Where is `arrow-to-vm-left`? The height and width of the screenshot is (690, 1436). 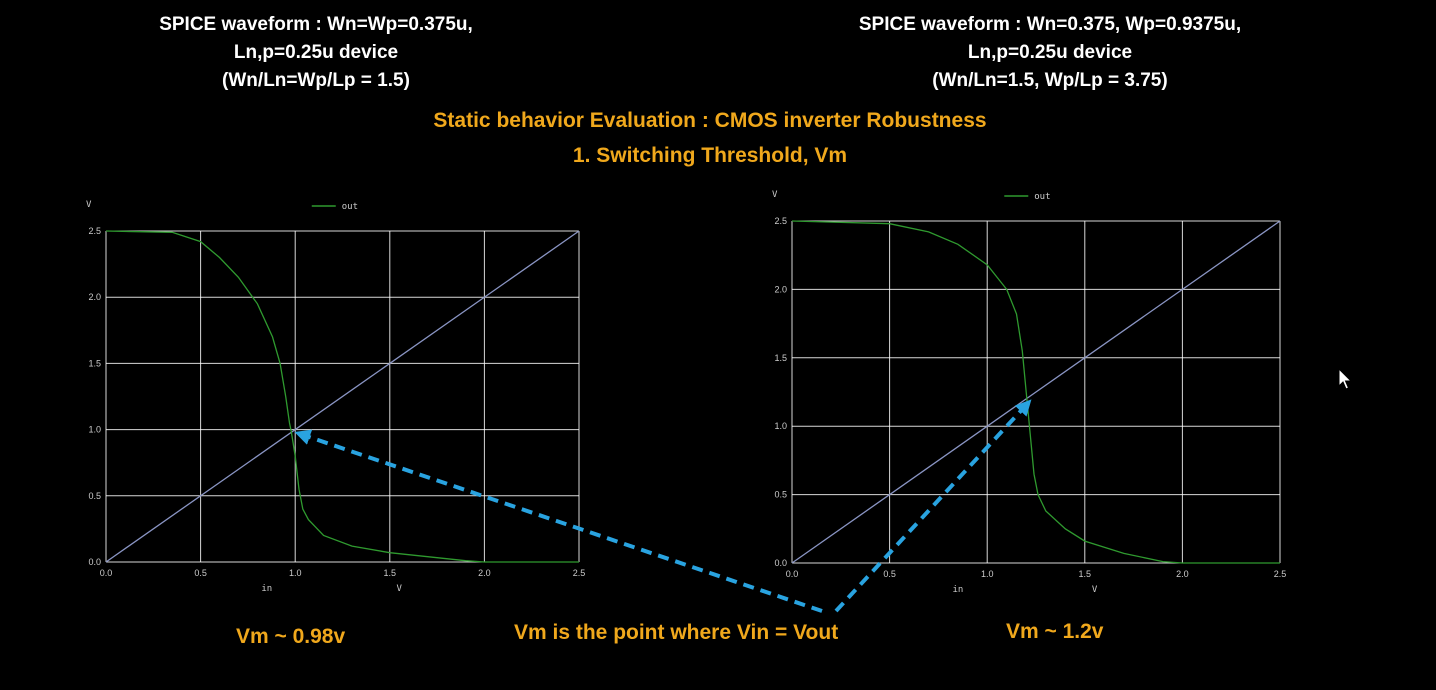
arrow-to-vm-left is located at coordinates (558, 521).